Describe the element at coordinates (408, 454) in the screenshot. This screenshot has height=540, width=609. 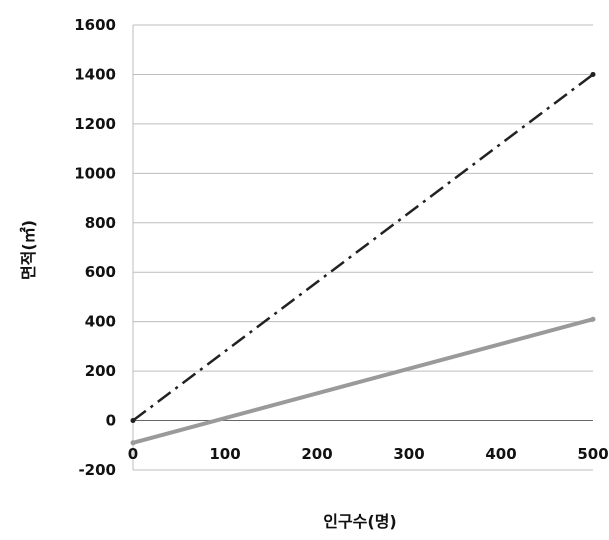
I see `x-tick-label-3: 300` at that location.